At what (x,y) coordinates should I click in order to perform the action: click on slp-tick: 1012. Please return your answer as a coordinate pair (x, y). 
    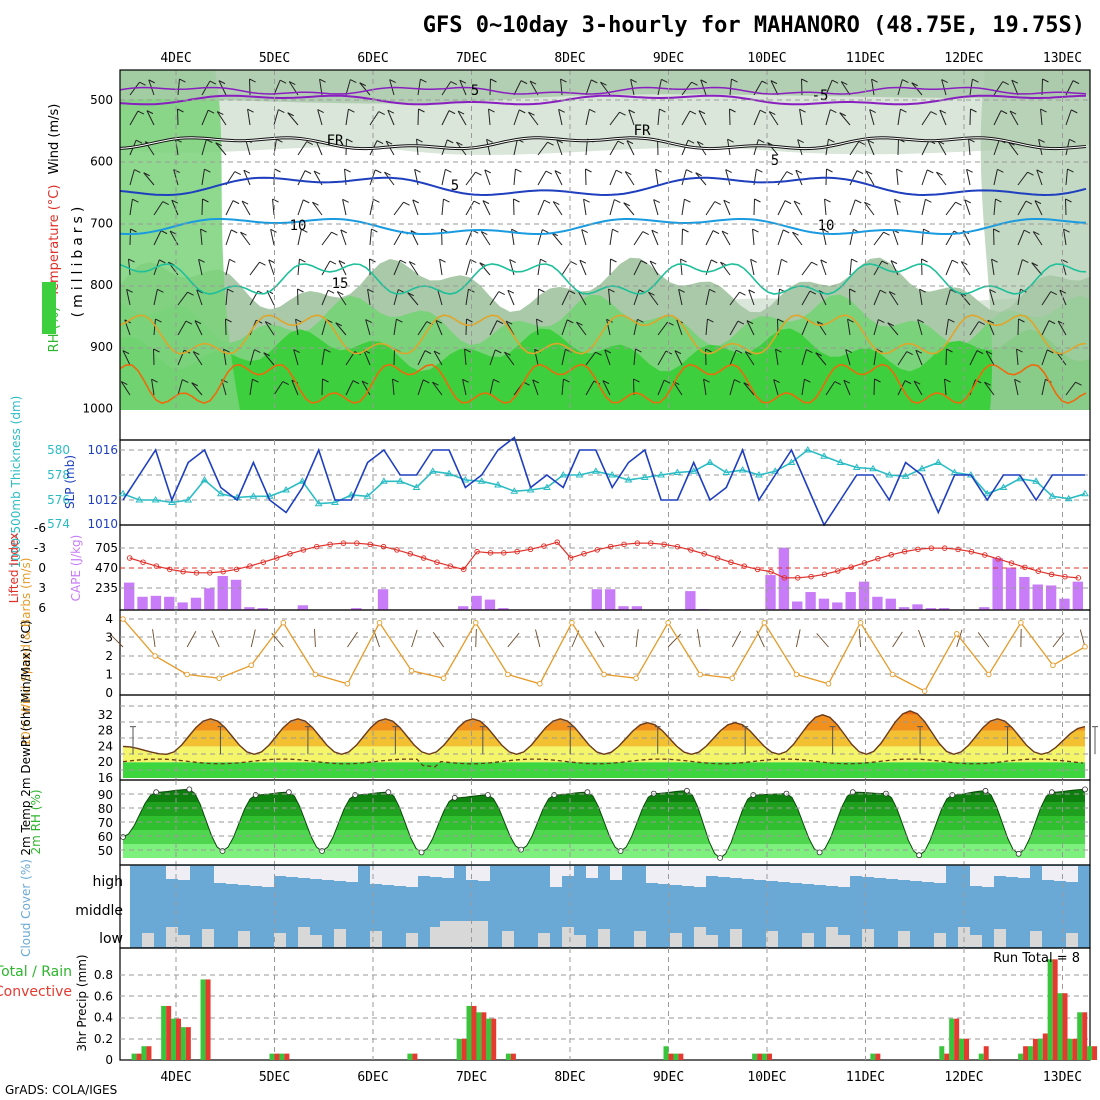
    Looking at the image, I should click on (102, 500).